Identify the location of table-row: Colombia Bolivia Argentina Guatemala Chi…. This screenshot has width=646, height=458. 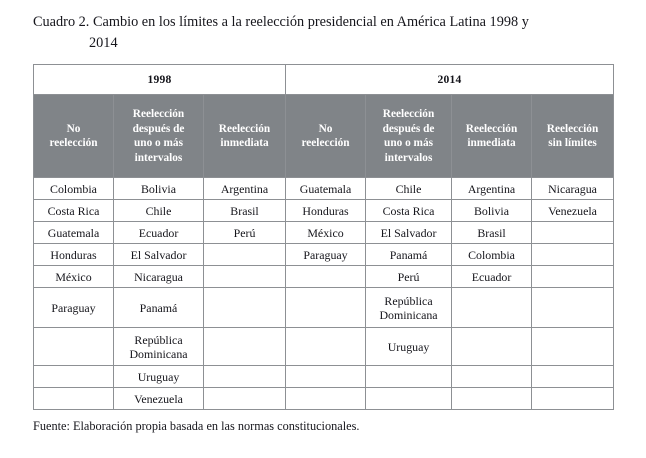
(324, 188).